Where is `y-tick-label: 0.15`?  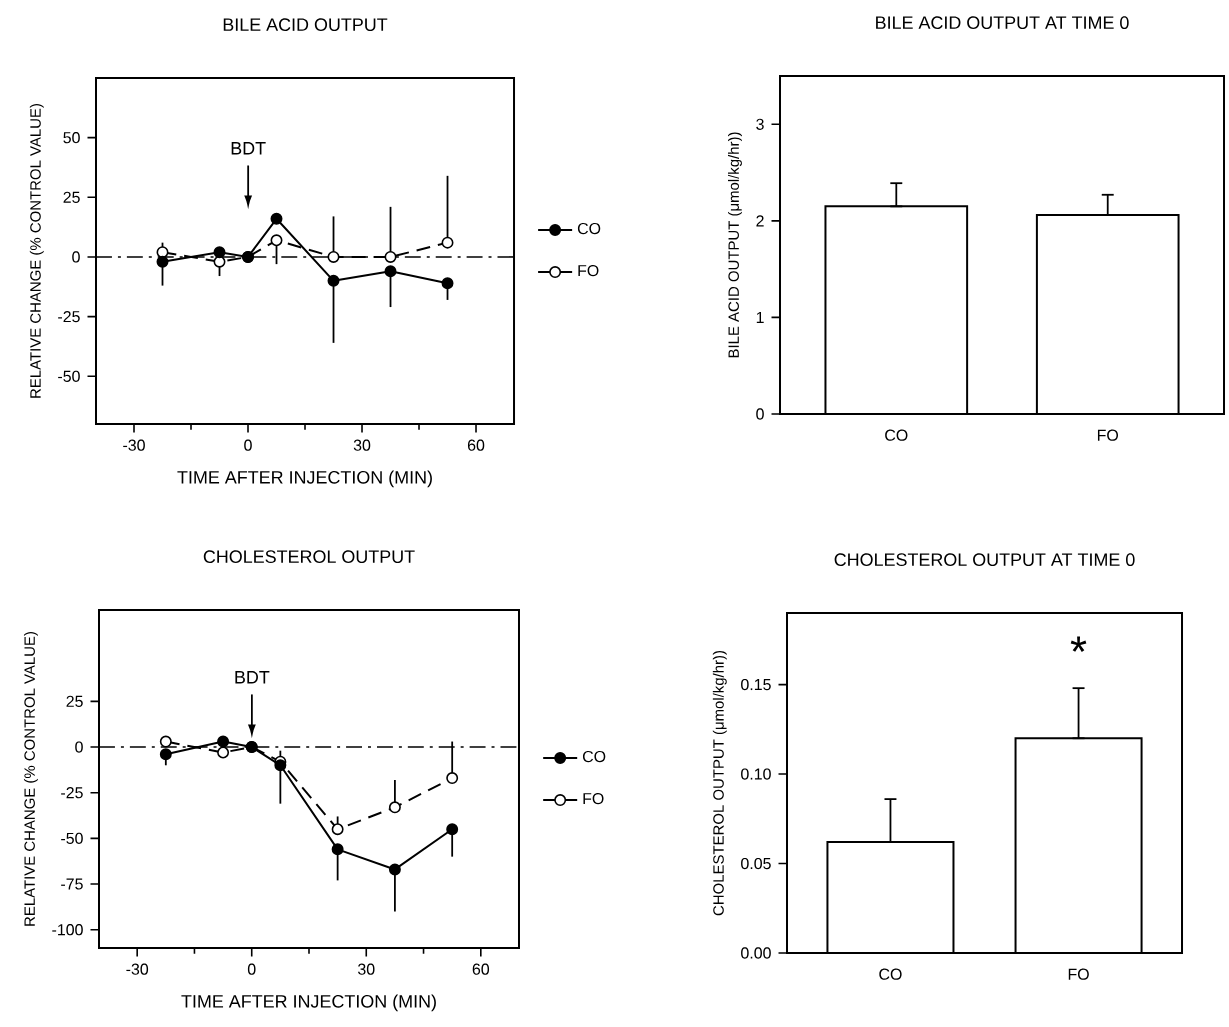 y-tick-label: 0.15 is located at coordinates (756, 684).